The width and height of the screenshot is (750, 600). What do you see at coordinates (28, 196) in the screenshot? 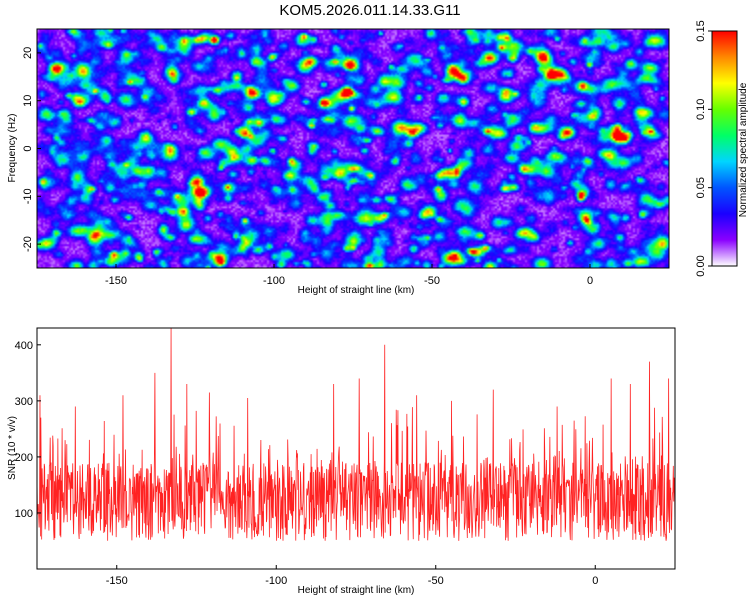
I see `spectrogram-y-tick-label: -10` at bounding box center [28, 196].